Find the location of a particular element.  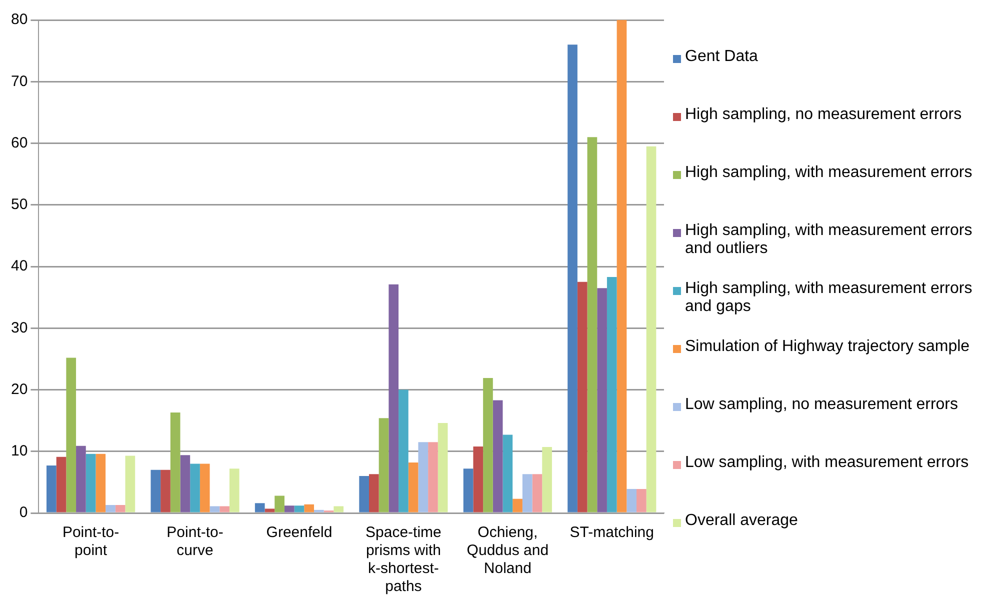

x-tick-label: Space-time prisms with k-shortest-paths is located at coordinates (404, 560).